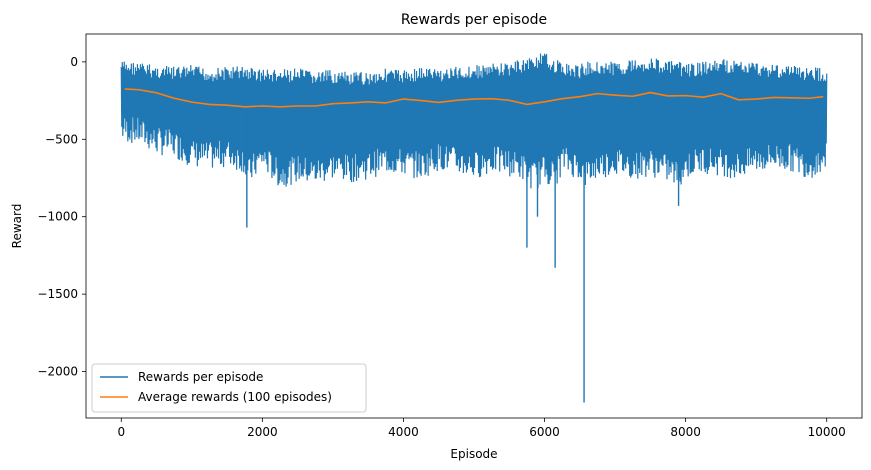 This screenshot has width=871, height=470. Describe the element at coordinates (474, 98) in the screenshot. I see `series-average-line` at that location.